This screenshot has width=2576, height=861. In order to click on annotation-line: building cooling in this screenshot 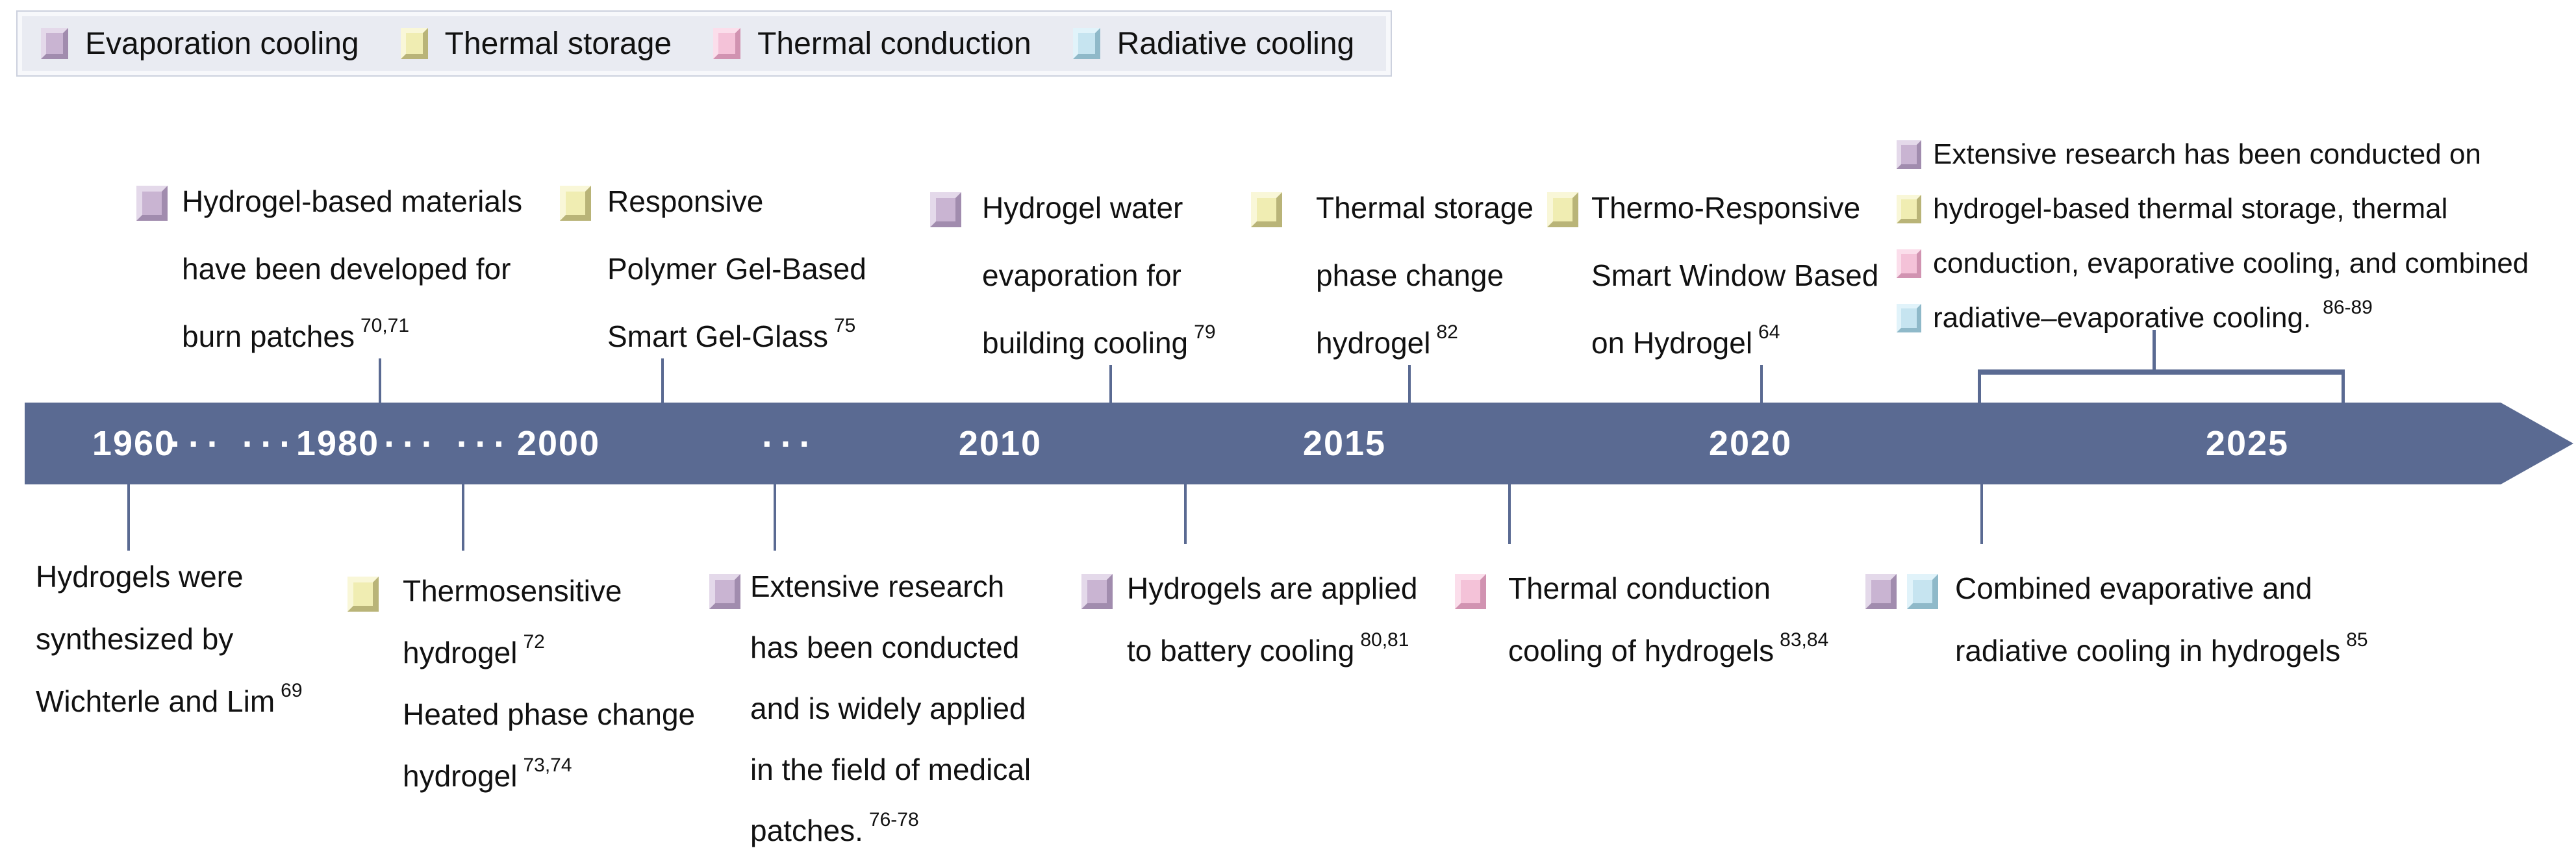, I will do `click(1085, 343)`.